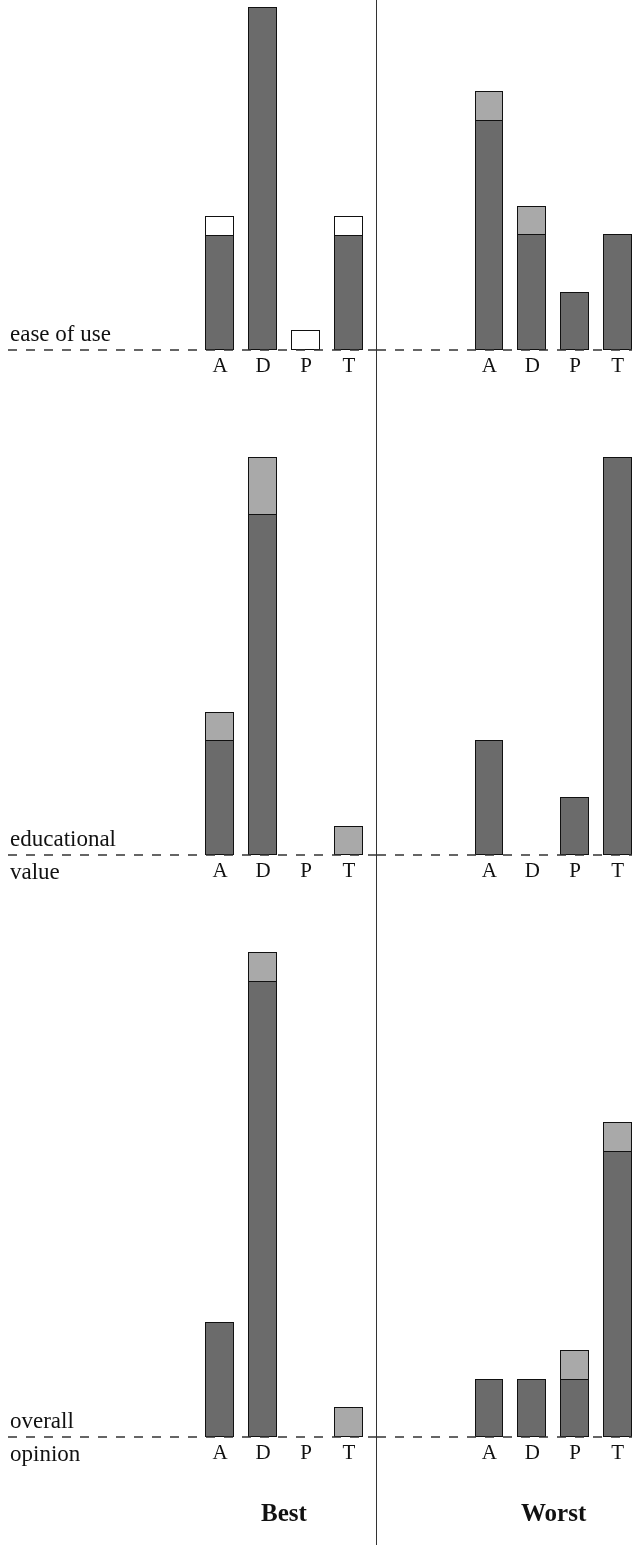 This screenshot has width=632, height=1553. Describe the element at coordinates (45, 1437) in the screenshot. I see `text: overall opinion` at that location.